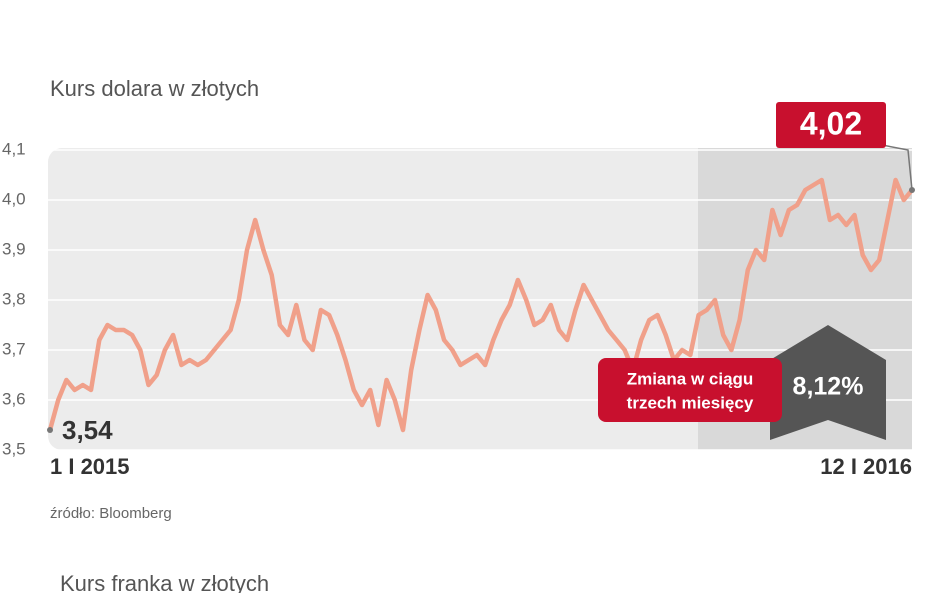 Image resolution: width=948 pixels, height=598 pixels. I want to click on change-label: trzech miesięcy, so click(690, 402).